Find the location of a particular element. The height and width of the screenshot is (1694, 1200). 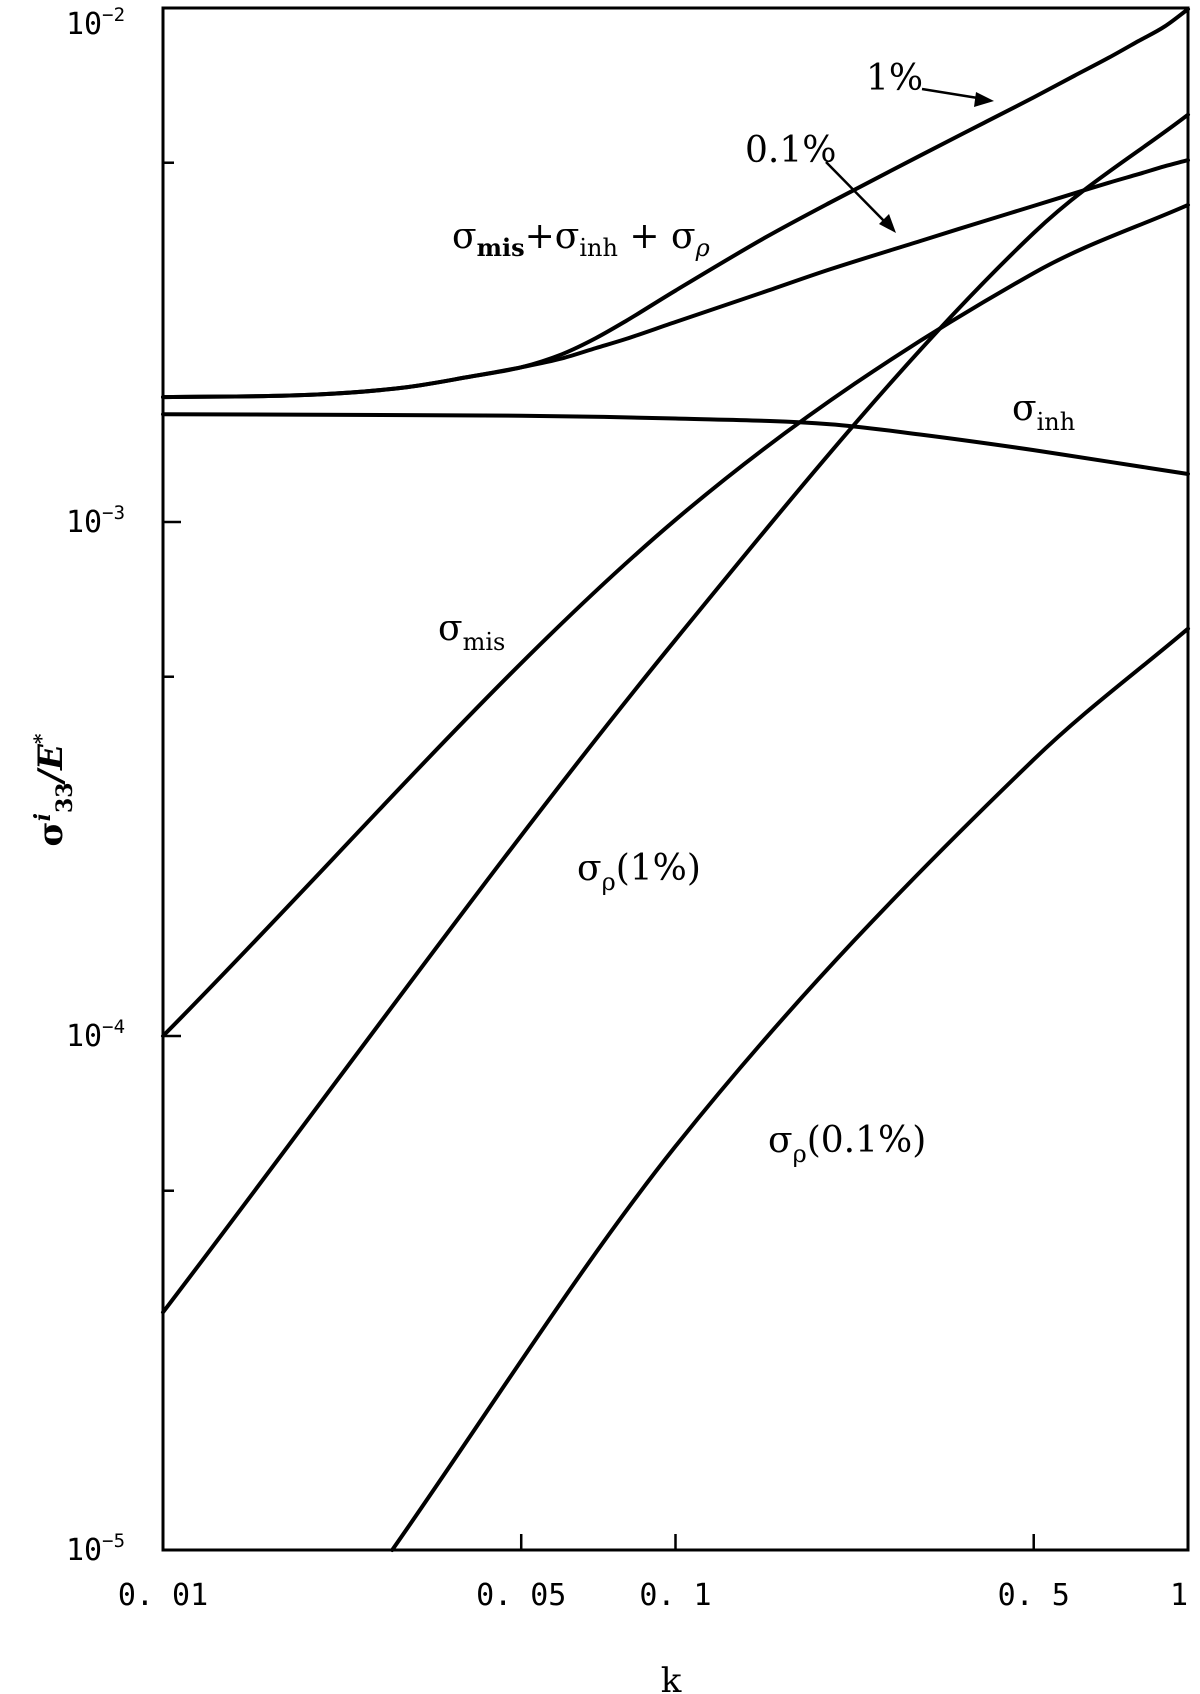

x-tick-label-5: 1 is located at coordinates (1179, 1595).